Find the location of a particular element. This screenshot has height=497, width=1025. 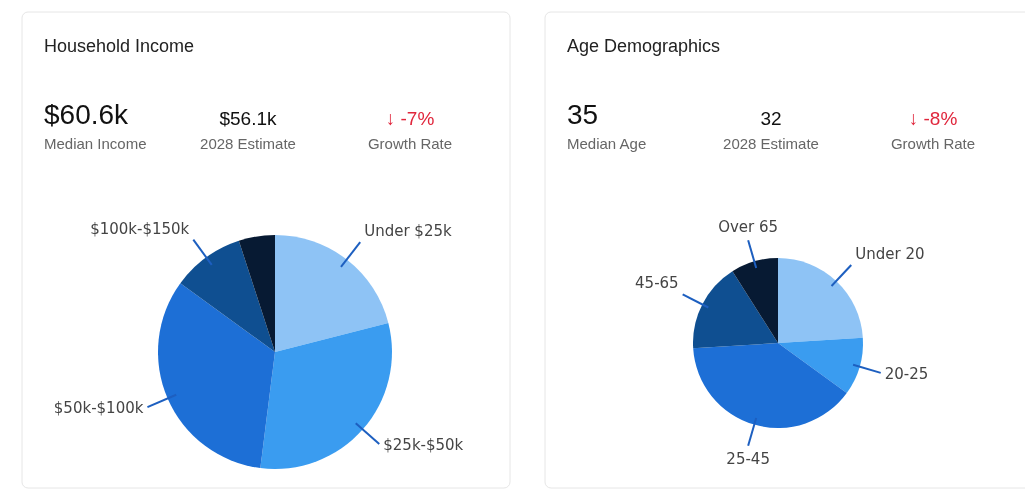

slice-label: $100k-$150k is located at coordinates (140, 228).